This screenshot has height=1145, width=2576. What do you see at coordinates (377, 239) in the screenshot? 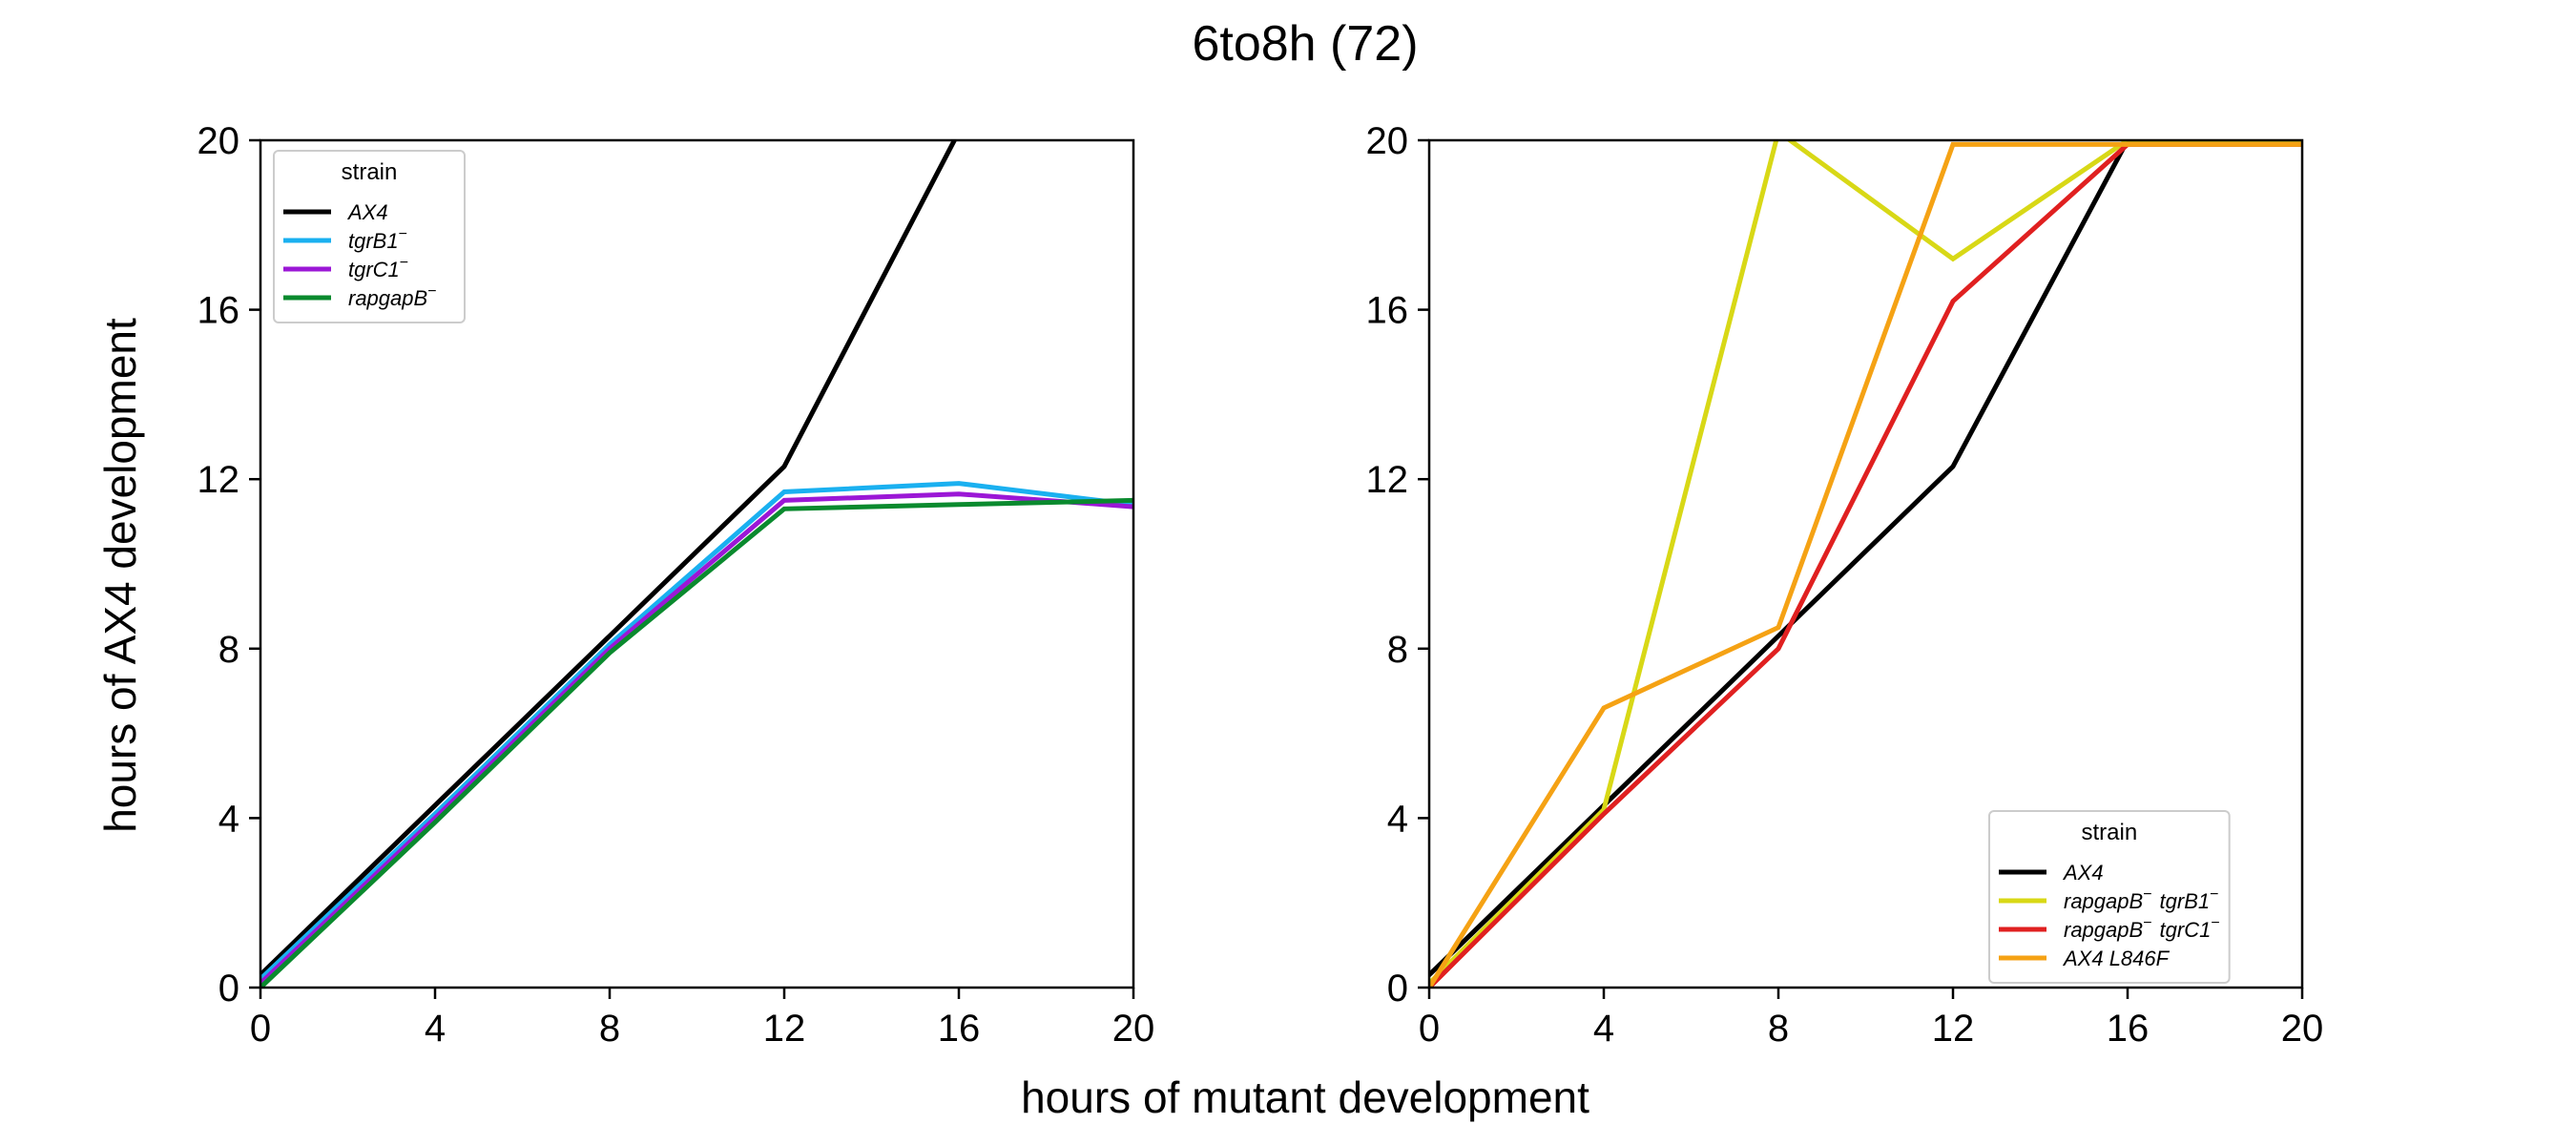
I see `legend-entry: tgrB1−​` at bounding box center [377, 239].